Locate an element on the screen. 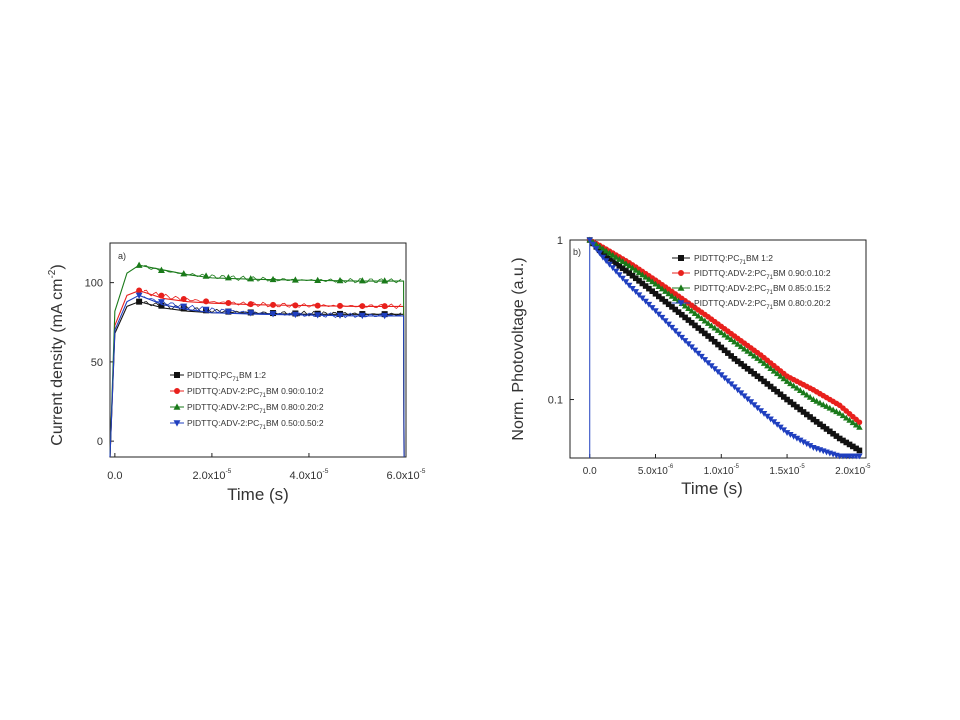  x-tick-label-b: 2.0x10⁻⁵ is located at coordinates (853, 470).